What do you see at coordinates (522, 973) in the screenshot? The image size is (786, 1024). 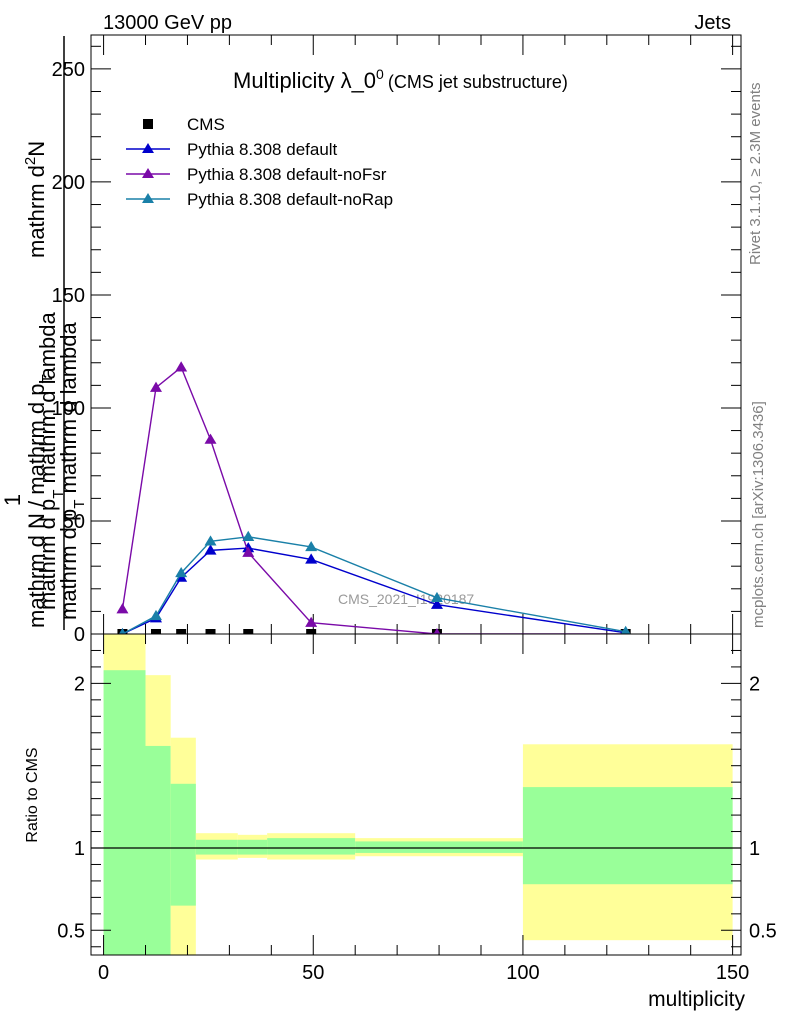 I see `x-tick-label: 100` at bounding box center [522, 973].